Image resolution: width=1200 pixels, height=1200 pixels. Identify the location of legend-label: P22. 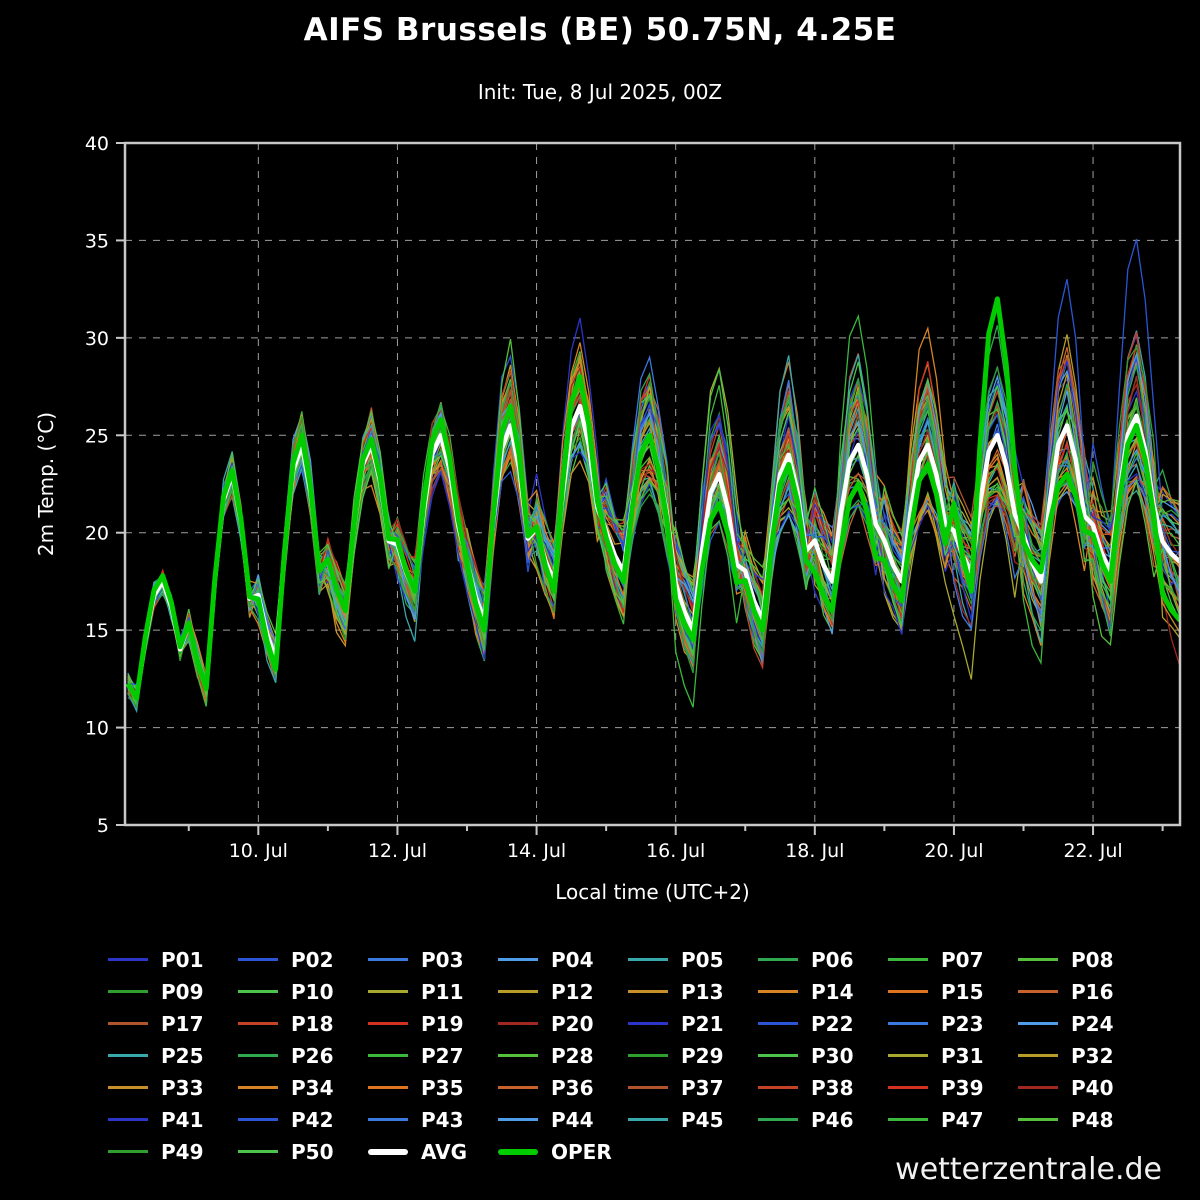
(832, 1023).